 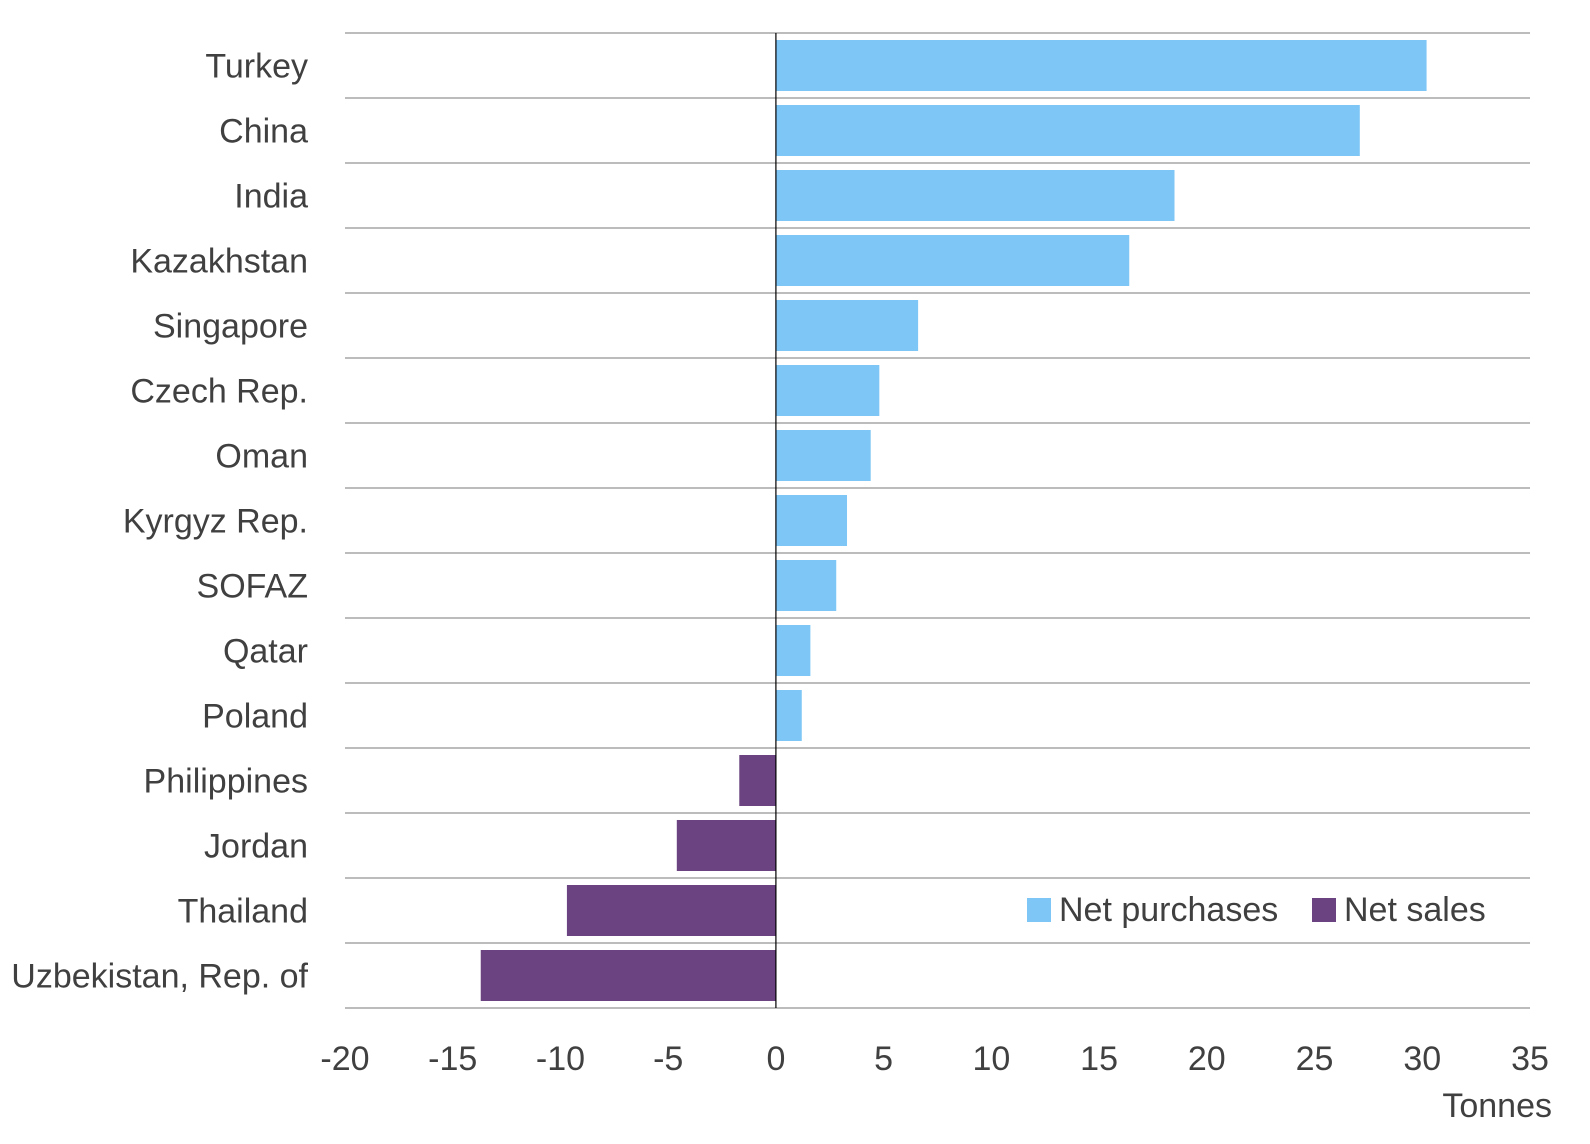 I want to click on category-label-jordan: Jordan, so click(x=256, y=847).